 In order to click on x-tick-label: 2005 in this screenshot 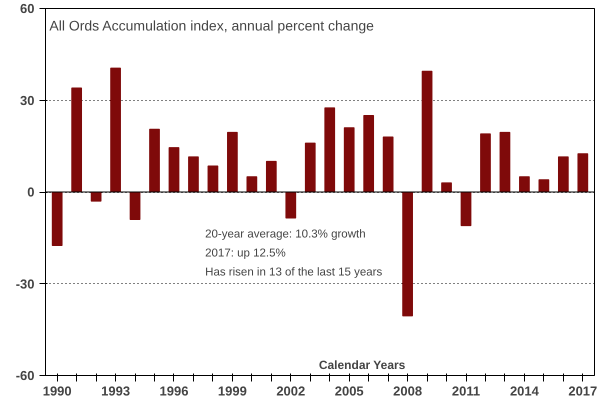, I will do `click(349, 391)`.